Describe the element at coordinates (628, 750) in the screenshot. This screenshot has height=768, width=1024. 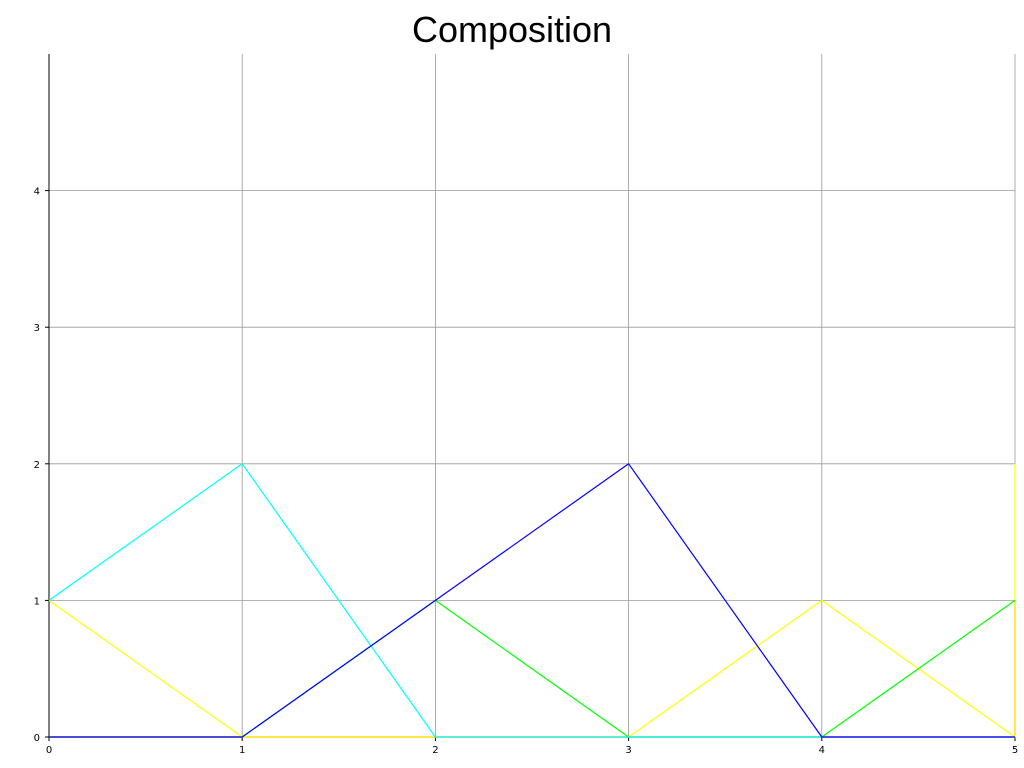
I see `x-tick-label-3: 3` at that location.